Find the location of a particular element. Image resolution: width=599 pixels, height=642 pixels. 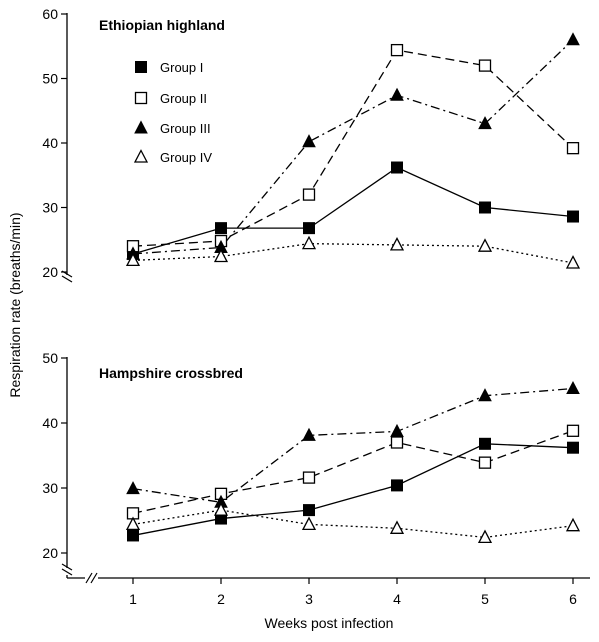

x-tick-label: 3 is located at coordinates (309, 599).